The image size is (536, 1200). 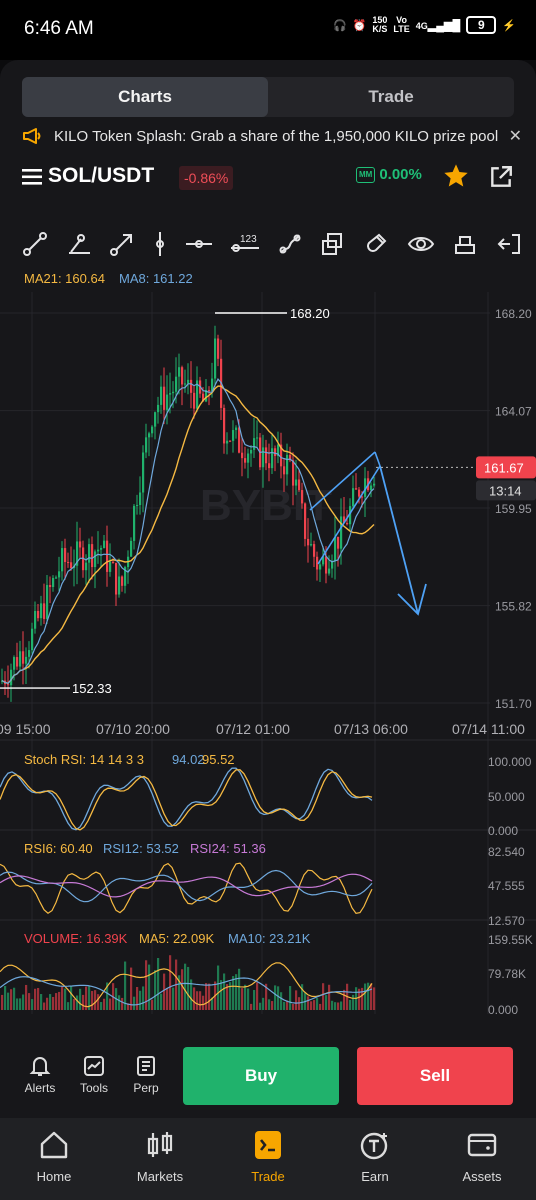 What do you see at coordinates (391, 96) in the screenshot?
I see `tab-trade: Trade` at bounding box center [391, 96].